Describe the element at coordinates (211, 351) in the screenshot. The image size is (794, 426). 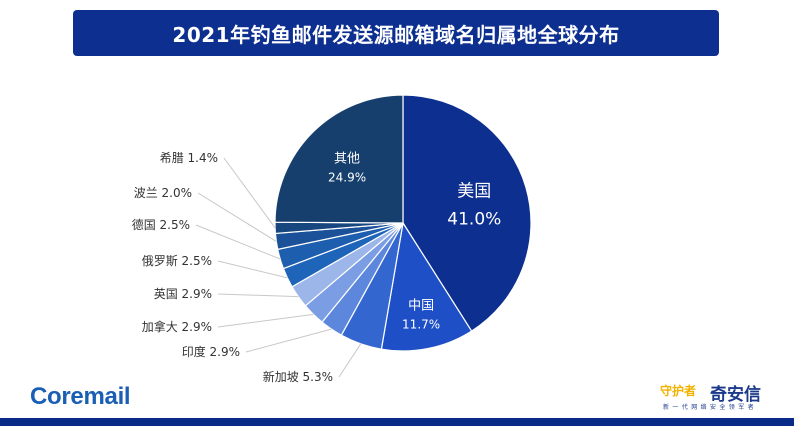
I see `slice-label-3: 印度 2.9%` at that location.